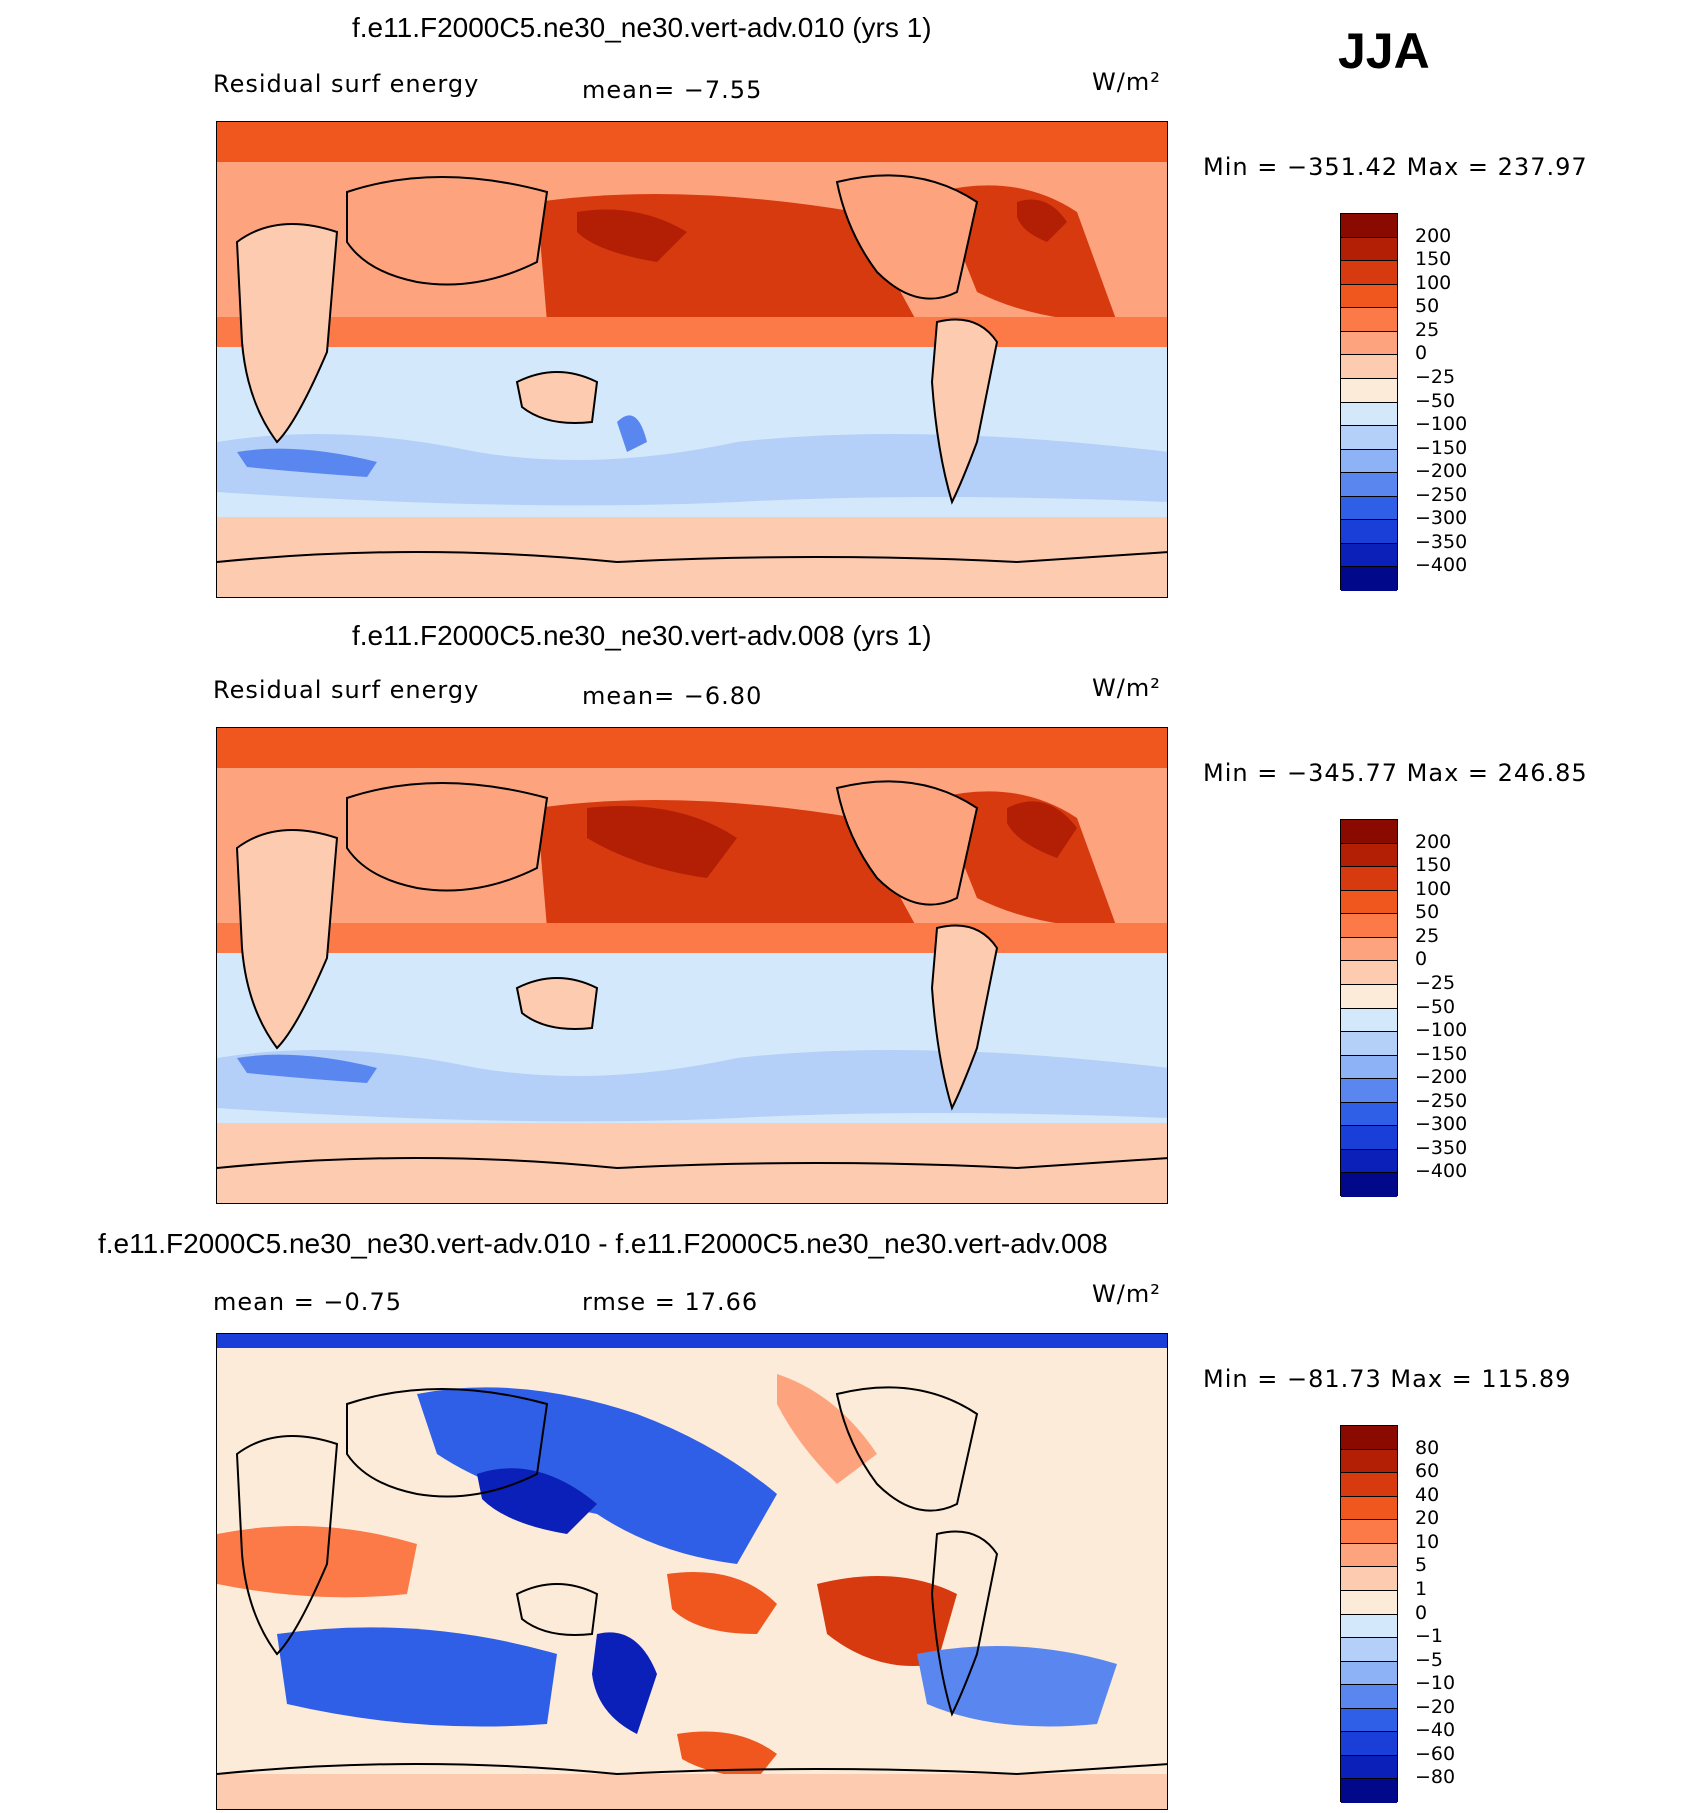  I want to click on panel-1-colorbar, so click(1369, 402).